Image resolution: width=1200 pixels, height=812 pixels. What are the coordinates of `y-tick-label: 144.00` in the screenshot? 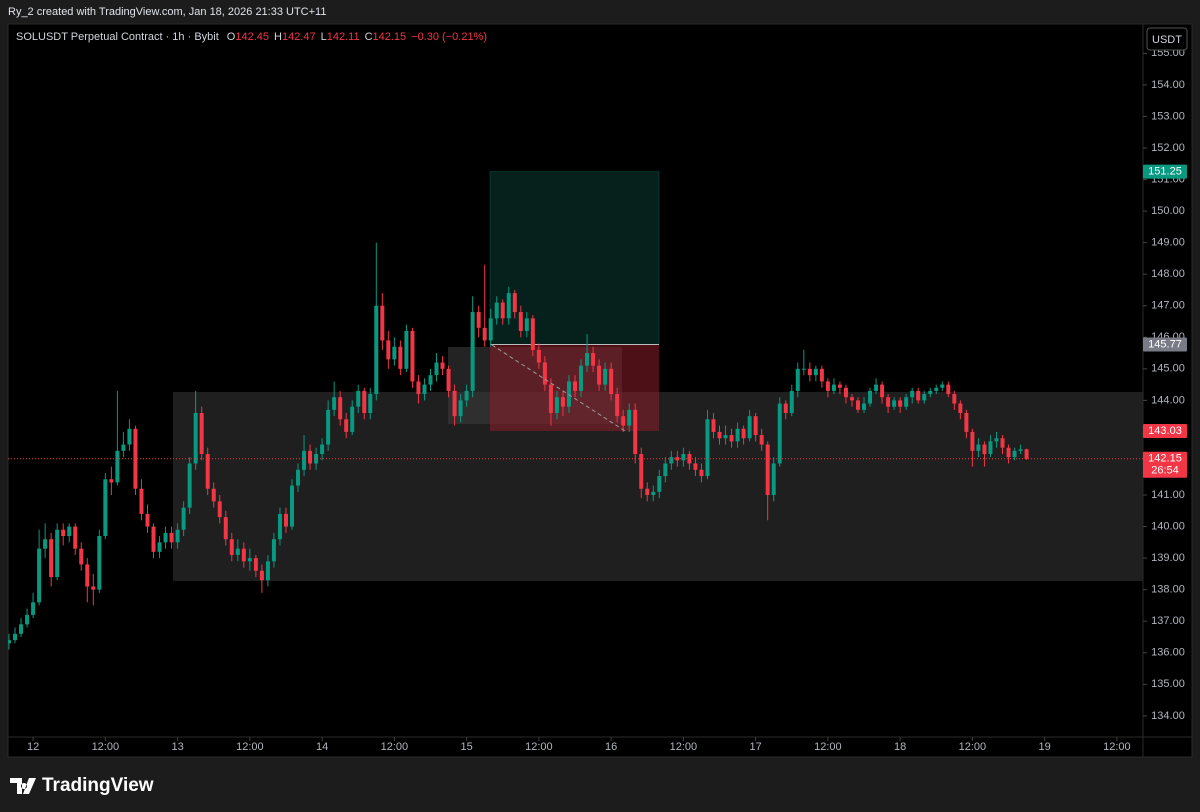 It's located at (1168, 400).